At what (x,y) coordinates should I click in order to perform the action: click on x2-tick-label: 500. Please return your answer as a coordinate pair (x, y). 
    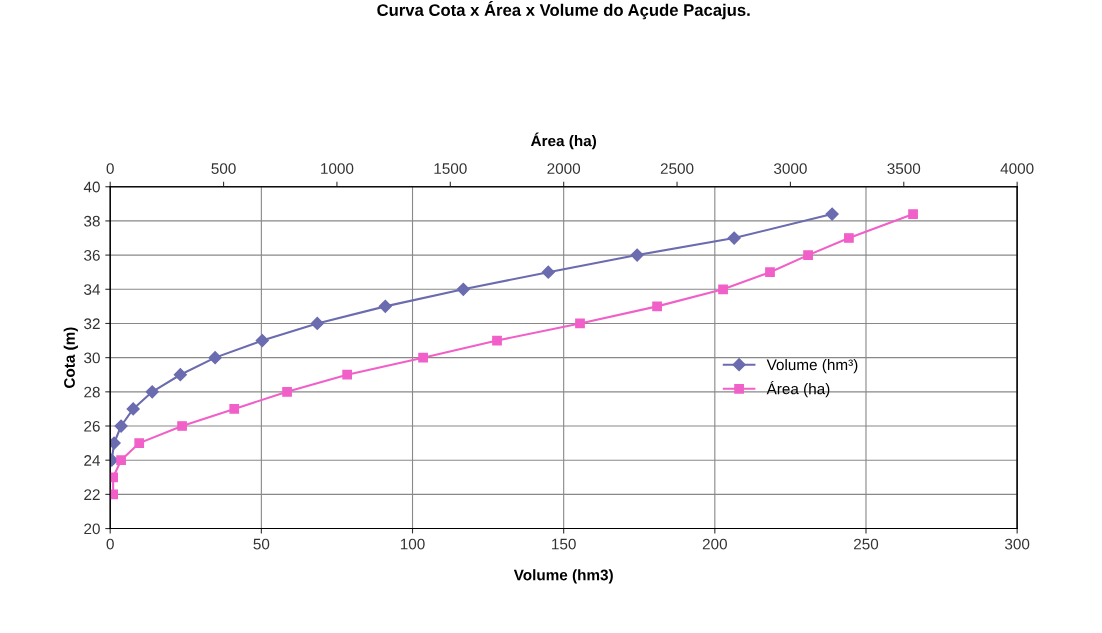
    Looking at the image, I should click on (223, 168).